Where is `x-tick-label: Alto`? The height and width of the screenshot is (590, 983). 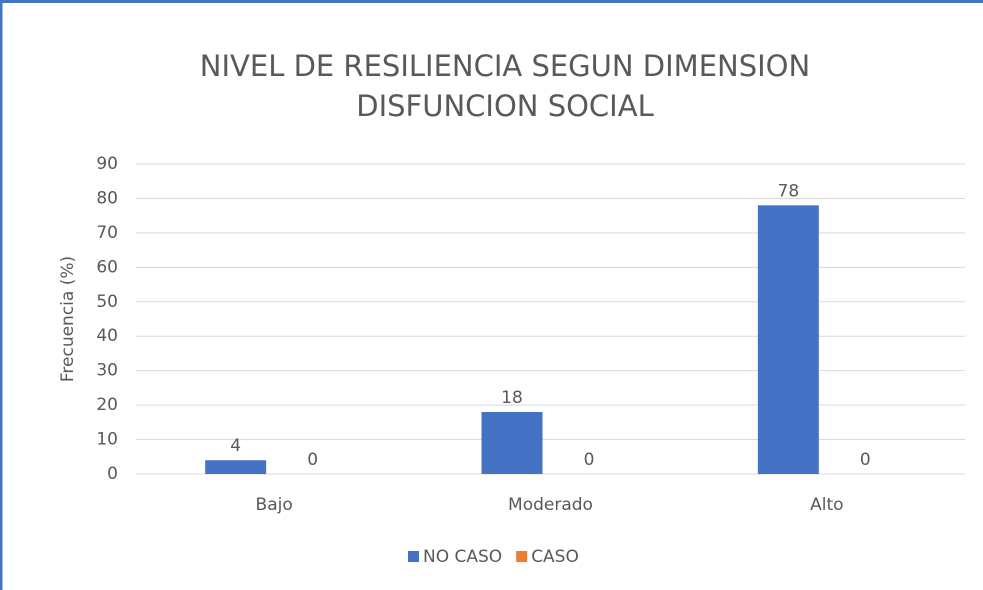 x-tick-label: Alto is located at coordinates (826, 505).